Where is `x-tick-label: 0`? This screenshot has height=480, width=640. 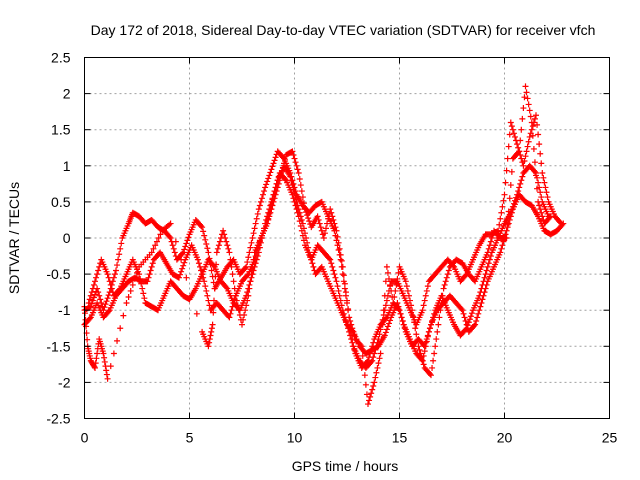
x-tick-label: 0 is located at coordinates (85, 438).